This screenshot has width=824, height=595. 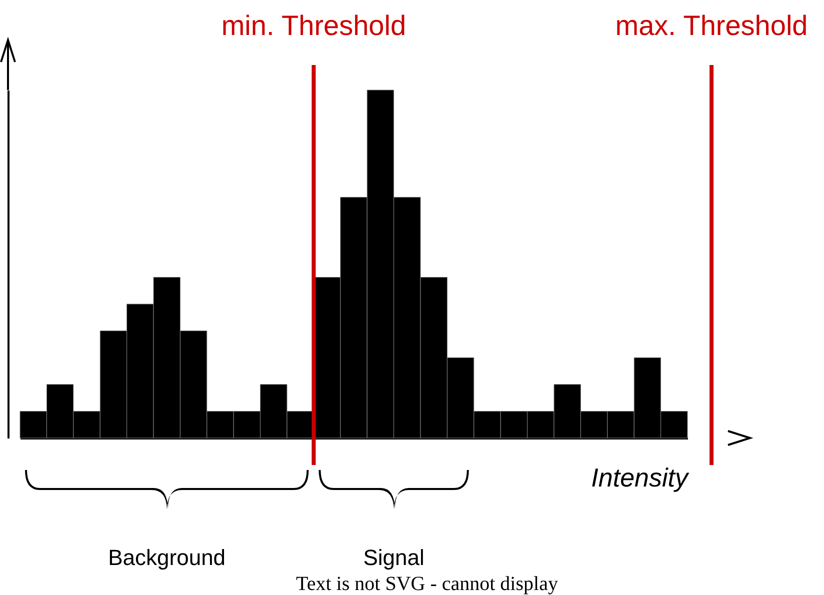 I want to click on text: min. Threshold, so click(x=313, y=25).